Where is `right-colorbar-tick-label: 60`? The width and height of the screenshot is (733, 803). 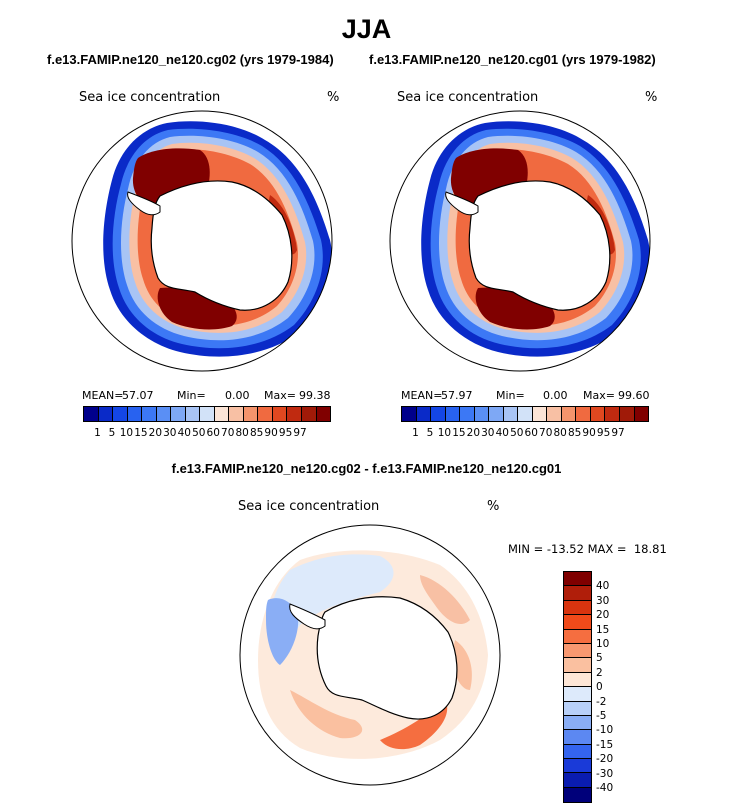
right-colorbar-tick-label: 60 is located at coordinates (531, 433).